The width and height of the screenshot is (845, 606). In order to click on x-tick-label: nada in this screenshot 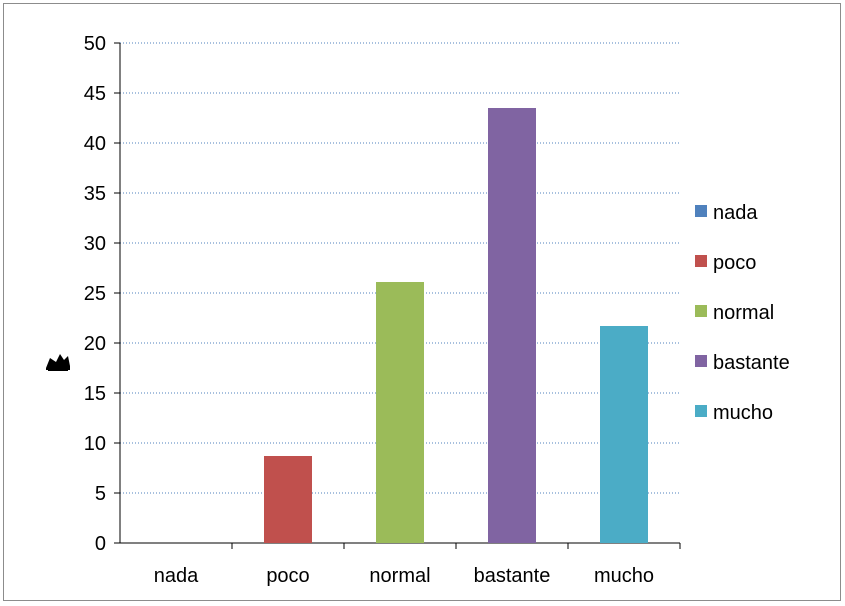, I will do `click(176, 576)`.